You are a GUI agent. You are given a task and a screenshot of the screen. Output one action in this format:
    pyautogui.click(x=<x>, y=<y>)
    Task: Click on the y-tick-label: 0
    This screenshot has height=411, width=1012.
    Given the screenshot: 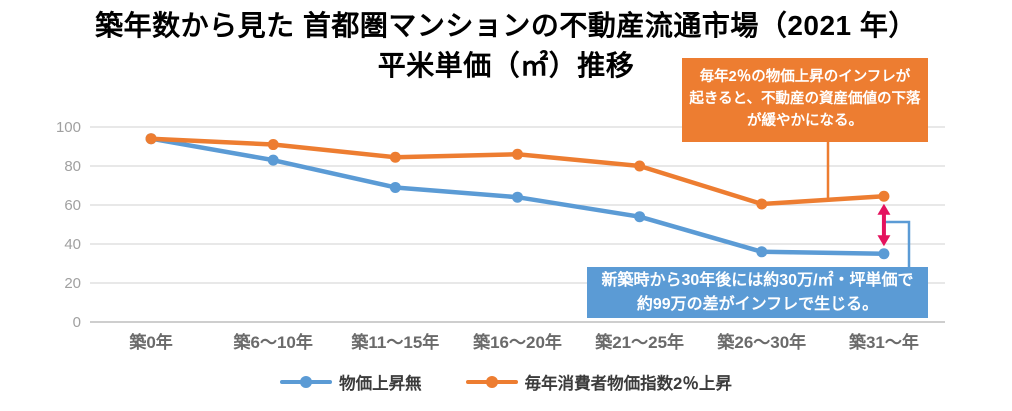 What is the action you would take?
    pyautogui.click(x=77, y=322)
    